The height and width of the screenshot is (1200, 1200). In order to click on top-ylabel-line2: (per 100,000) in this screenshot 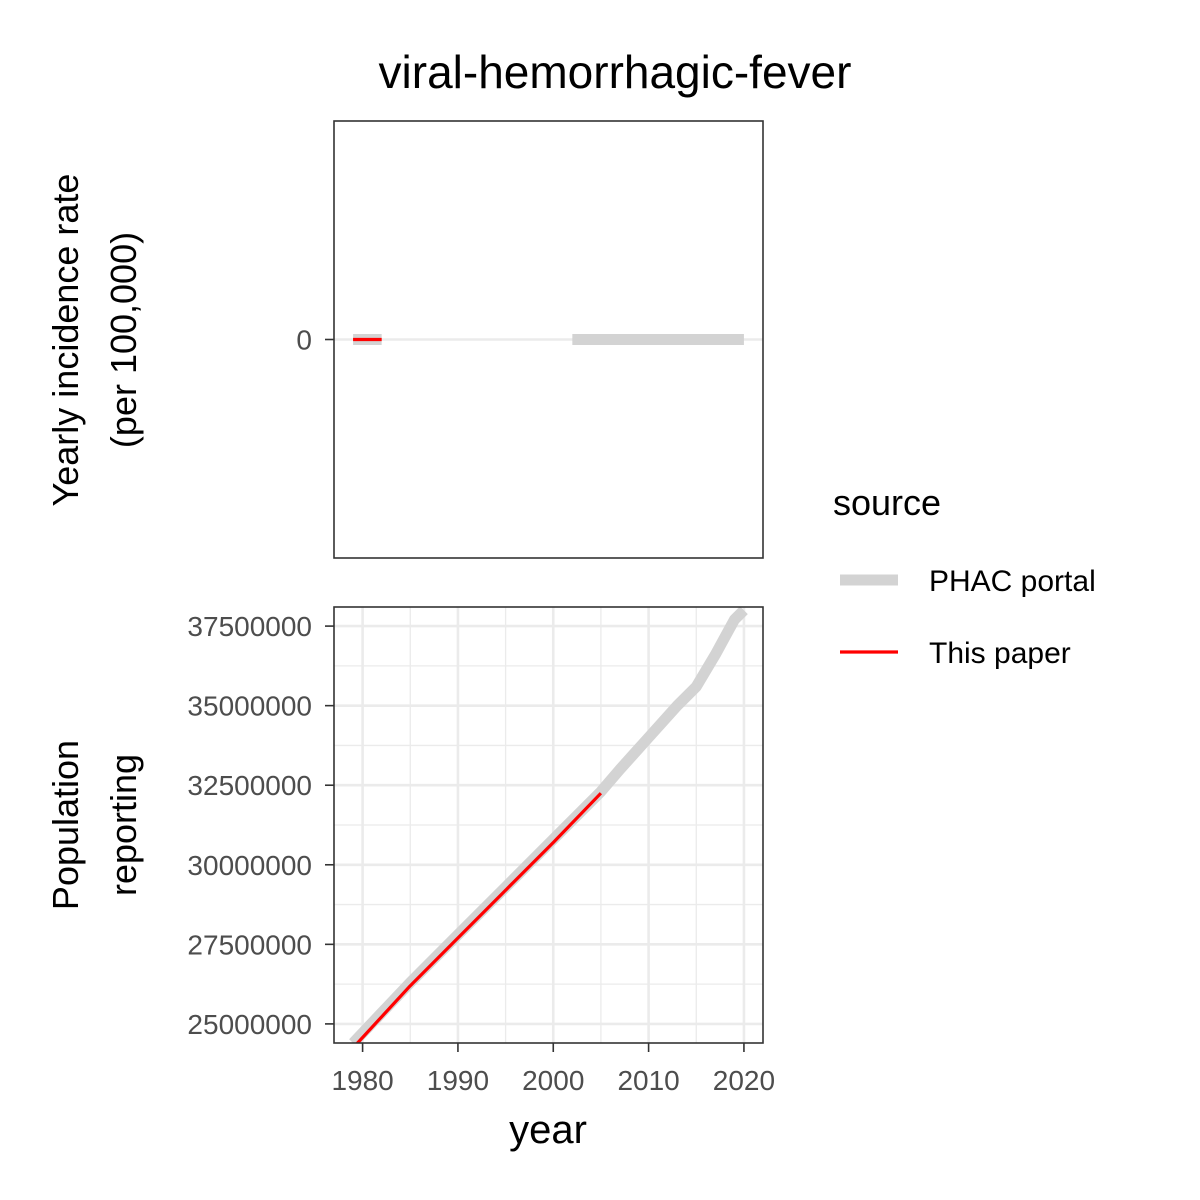, I will do `click(123, 340)`.